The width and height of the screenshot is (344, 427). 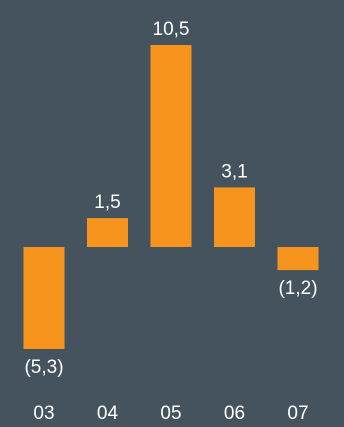 What do you see at coordinates (107, 202) in the screenshot?
I see `data-label-04: 1,5` at bounding box center [107, 202].